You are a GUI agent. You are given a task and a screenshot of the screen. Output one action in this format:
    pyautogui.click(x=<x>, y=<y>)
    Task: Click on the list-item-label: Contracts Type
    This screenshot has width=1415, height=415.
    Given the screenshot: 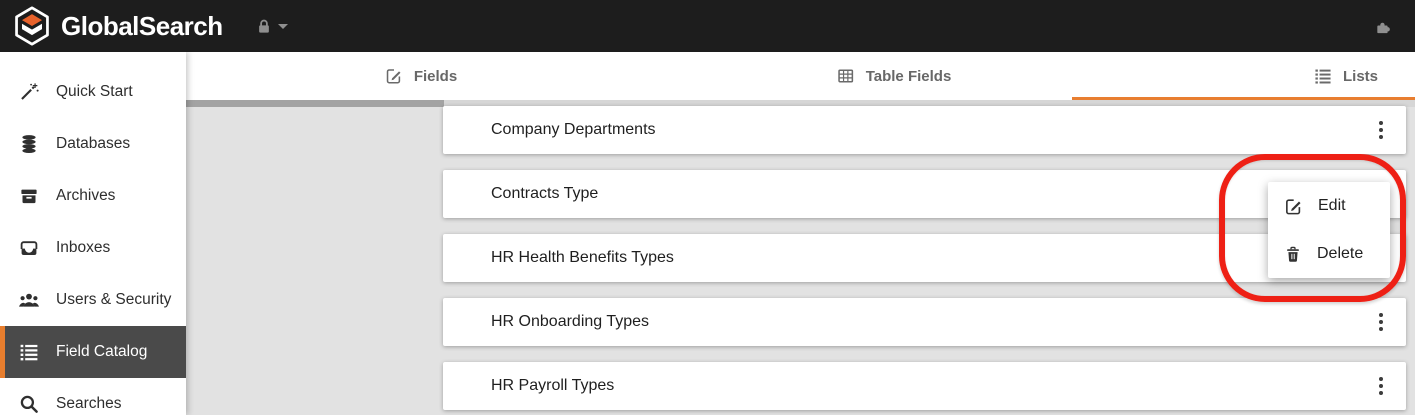 What is the action you would take?
    pyautogui.click(x=545, y=193)
    